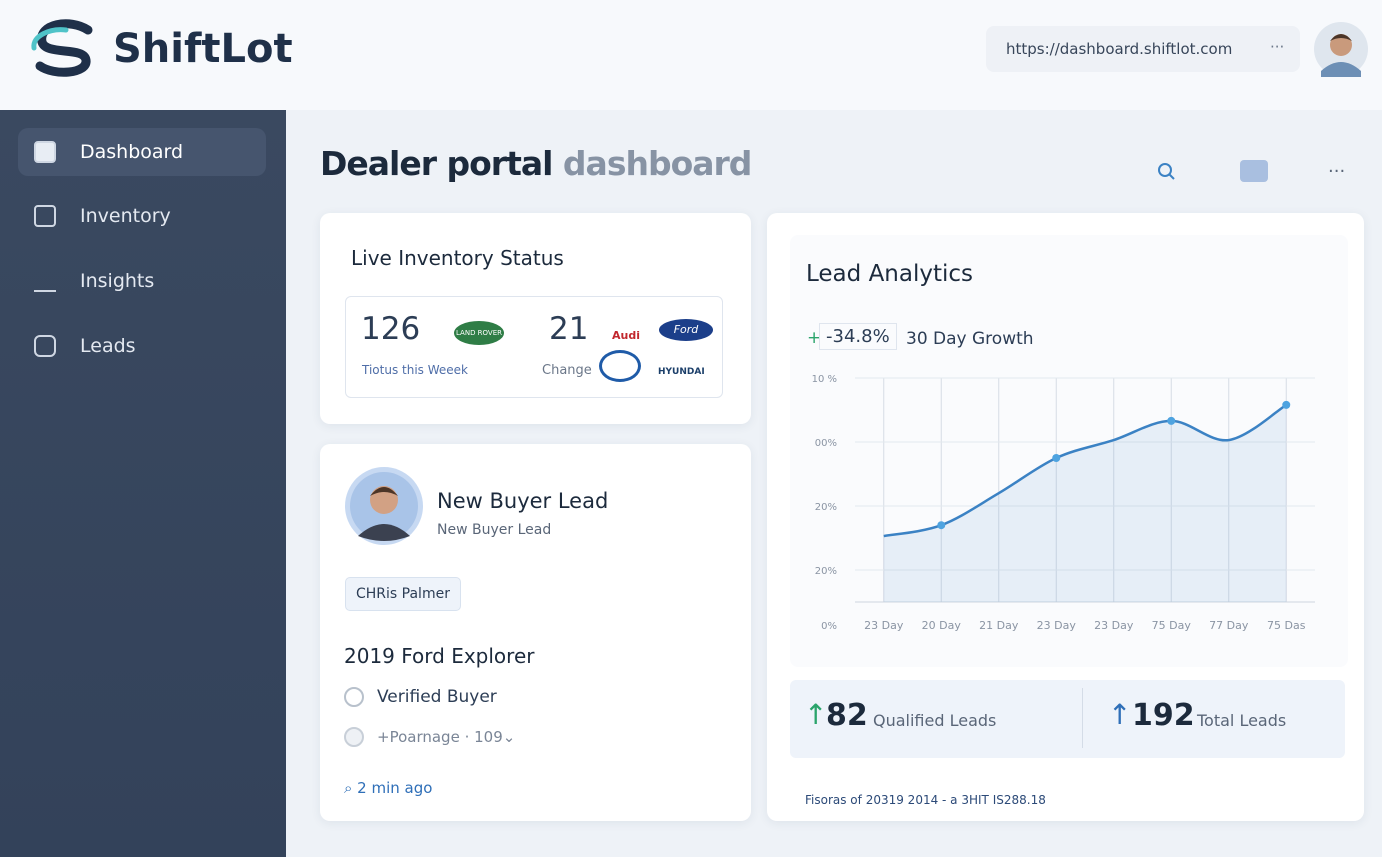 This screenshot has width=1382, height=857. What do you see at coordinates (942, 625) in the screenshot?
I see `x-tick-label: 20 Day` at bounding box center [942, 625].